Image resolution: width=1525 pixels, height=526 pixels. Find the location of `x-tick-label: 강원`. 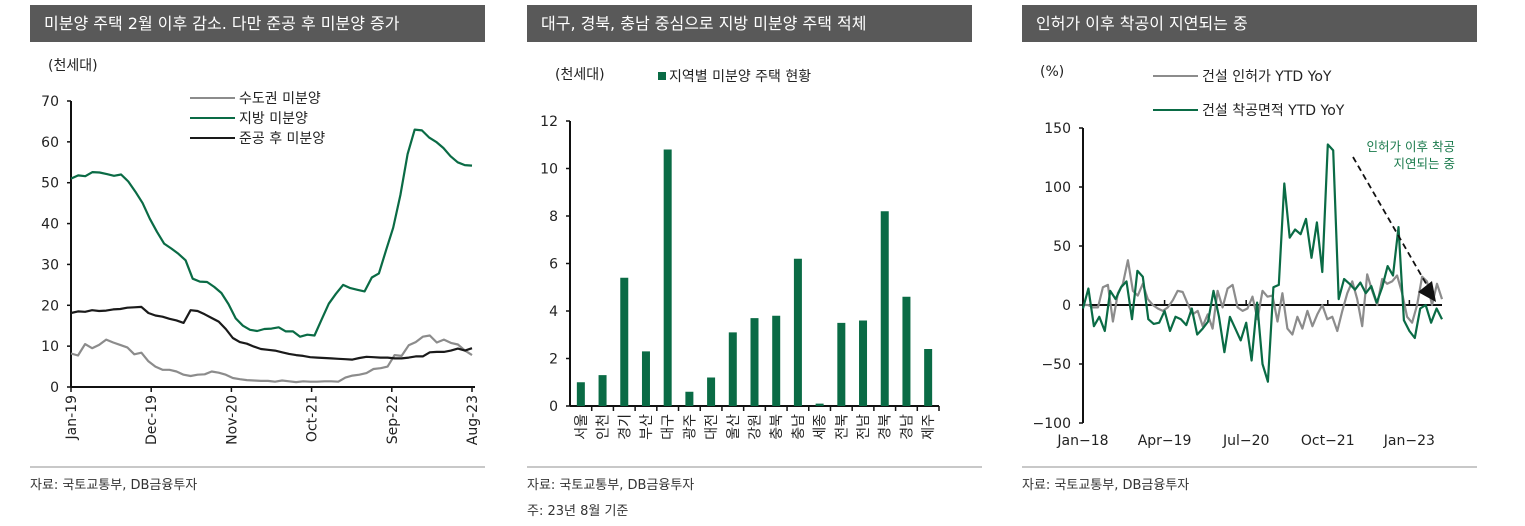

x-tick-label: 강원 is located at coordinates (756, 427).